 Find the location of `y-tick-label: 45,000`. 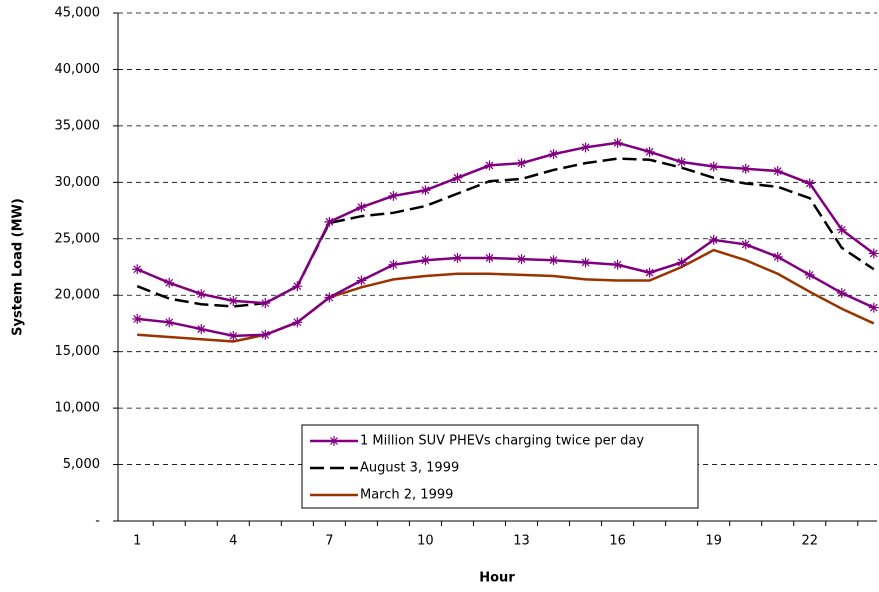

y-tick-label: 45,000 is located at coordinates (78, 13).